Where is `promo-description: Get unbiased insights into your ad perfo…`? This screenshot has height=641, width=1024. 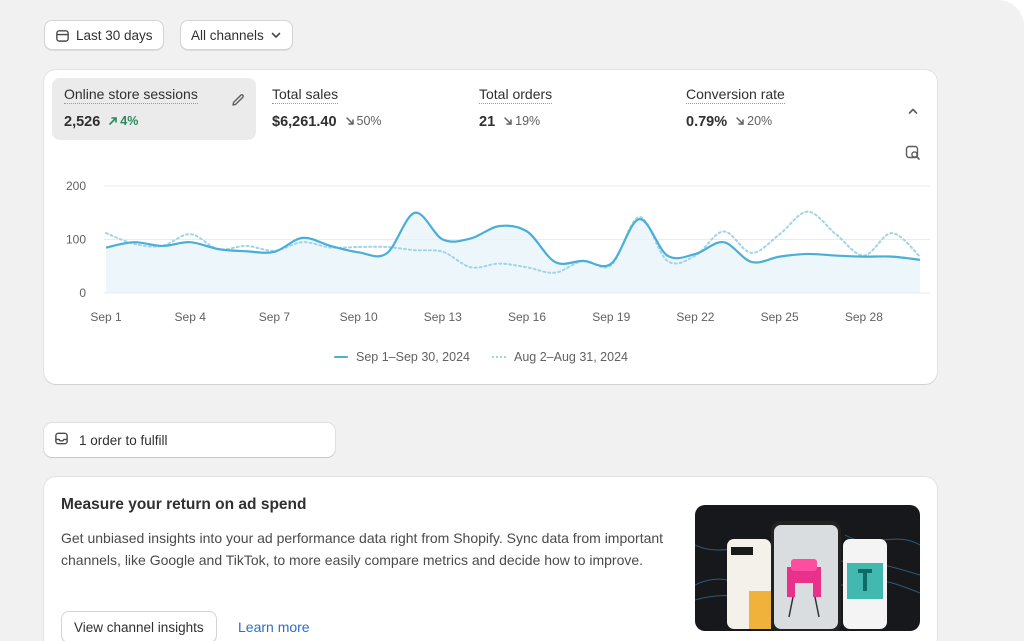
promo-description: Get unbiased insights into your ad perfo… is located at coordinates (362, 549).